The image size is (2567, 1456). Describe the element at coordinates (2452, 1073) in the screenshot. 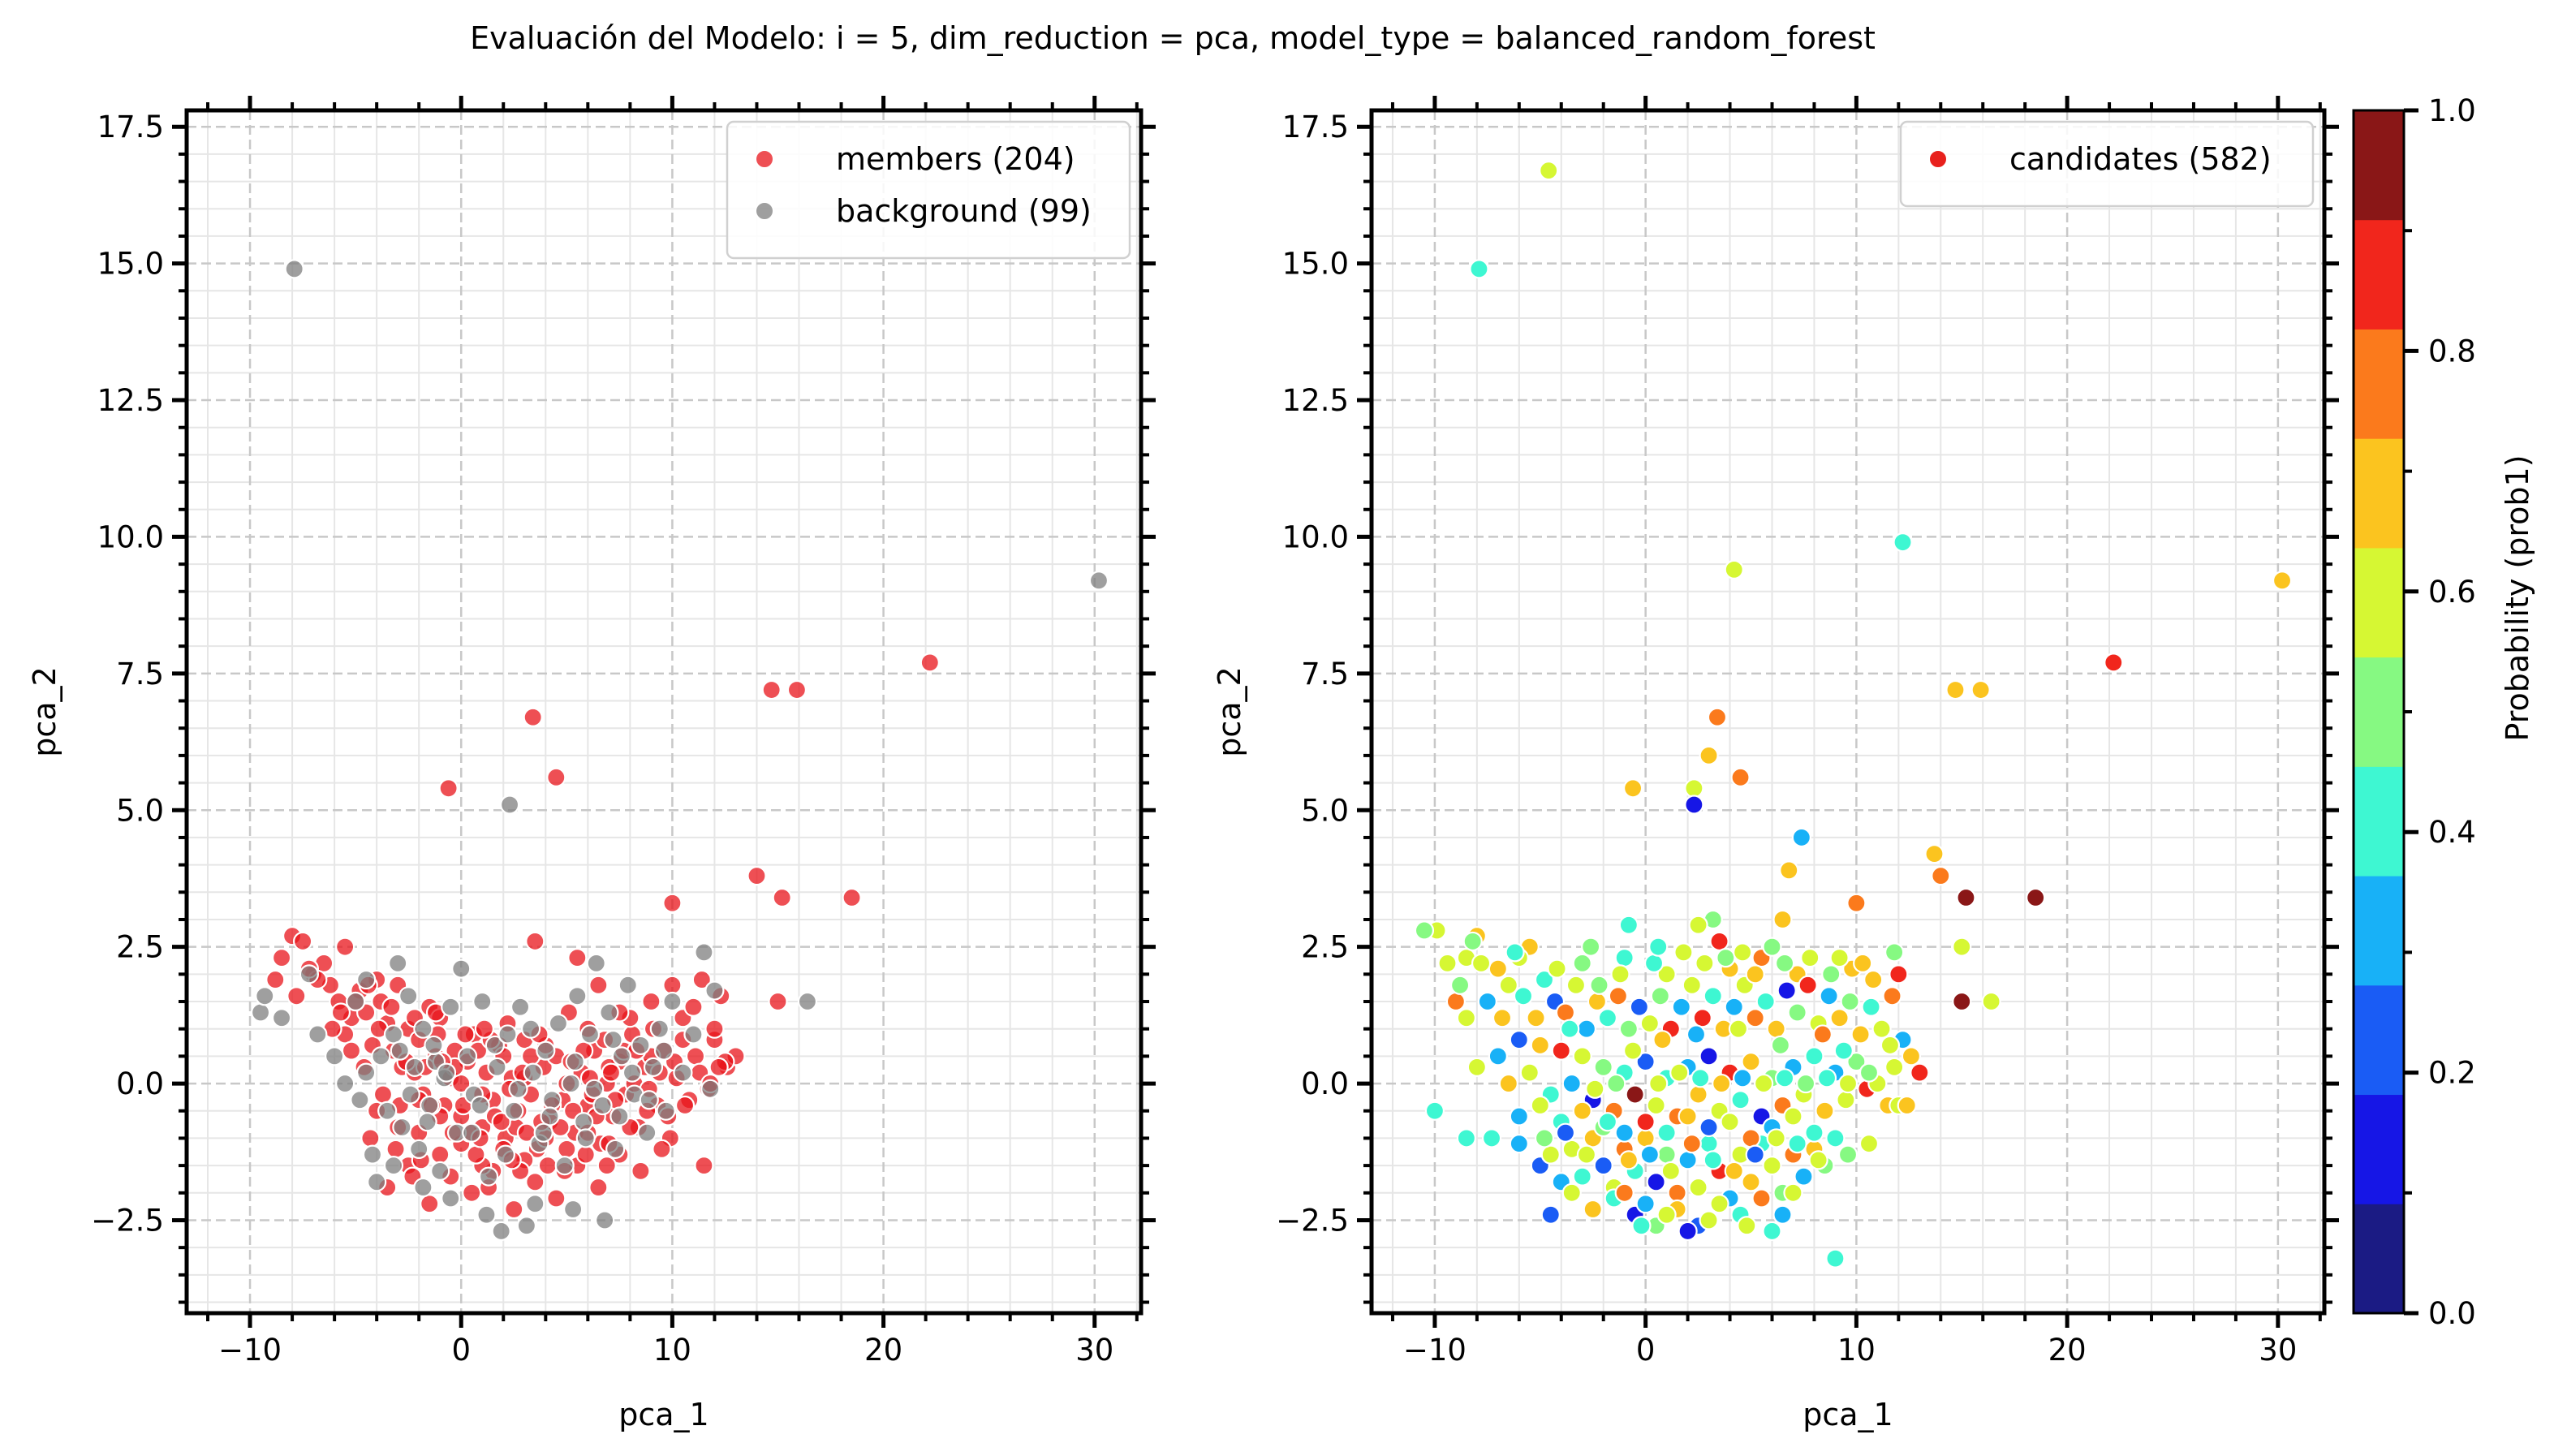

I see `colorbar-tick-label: 0.2` at that location.